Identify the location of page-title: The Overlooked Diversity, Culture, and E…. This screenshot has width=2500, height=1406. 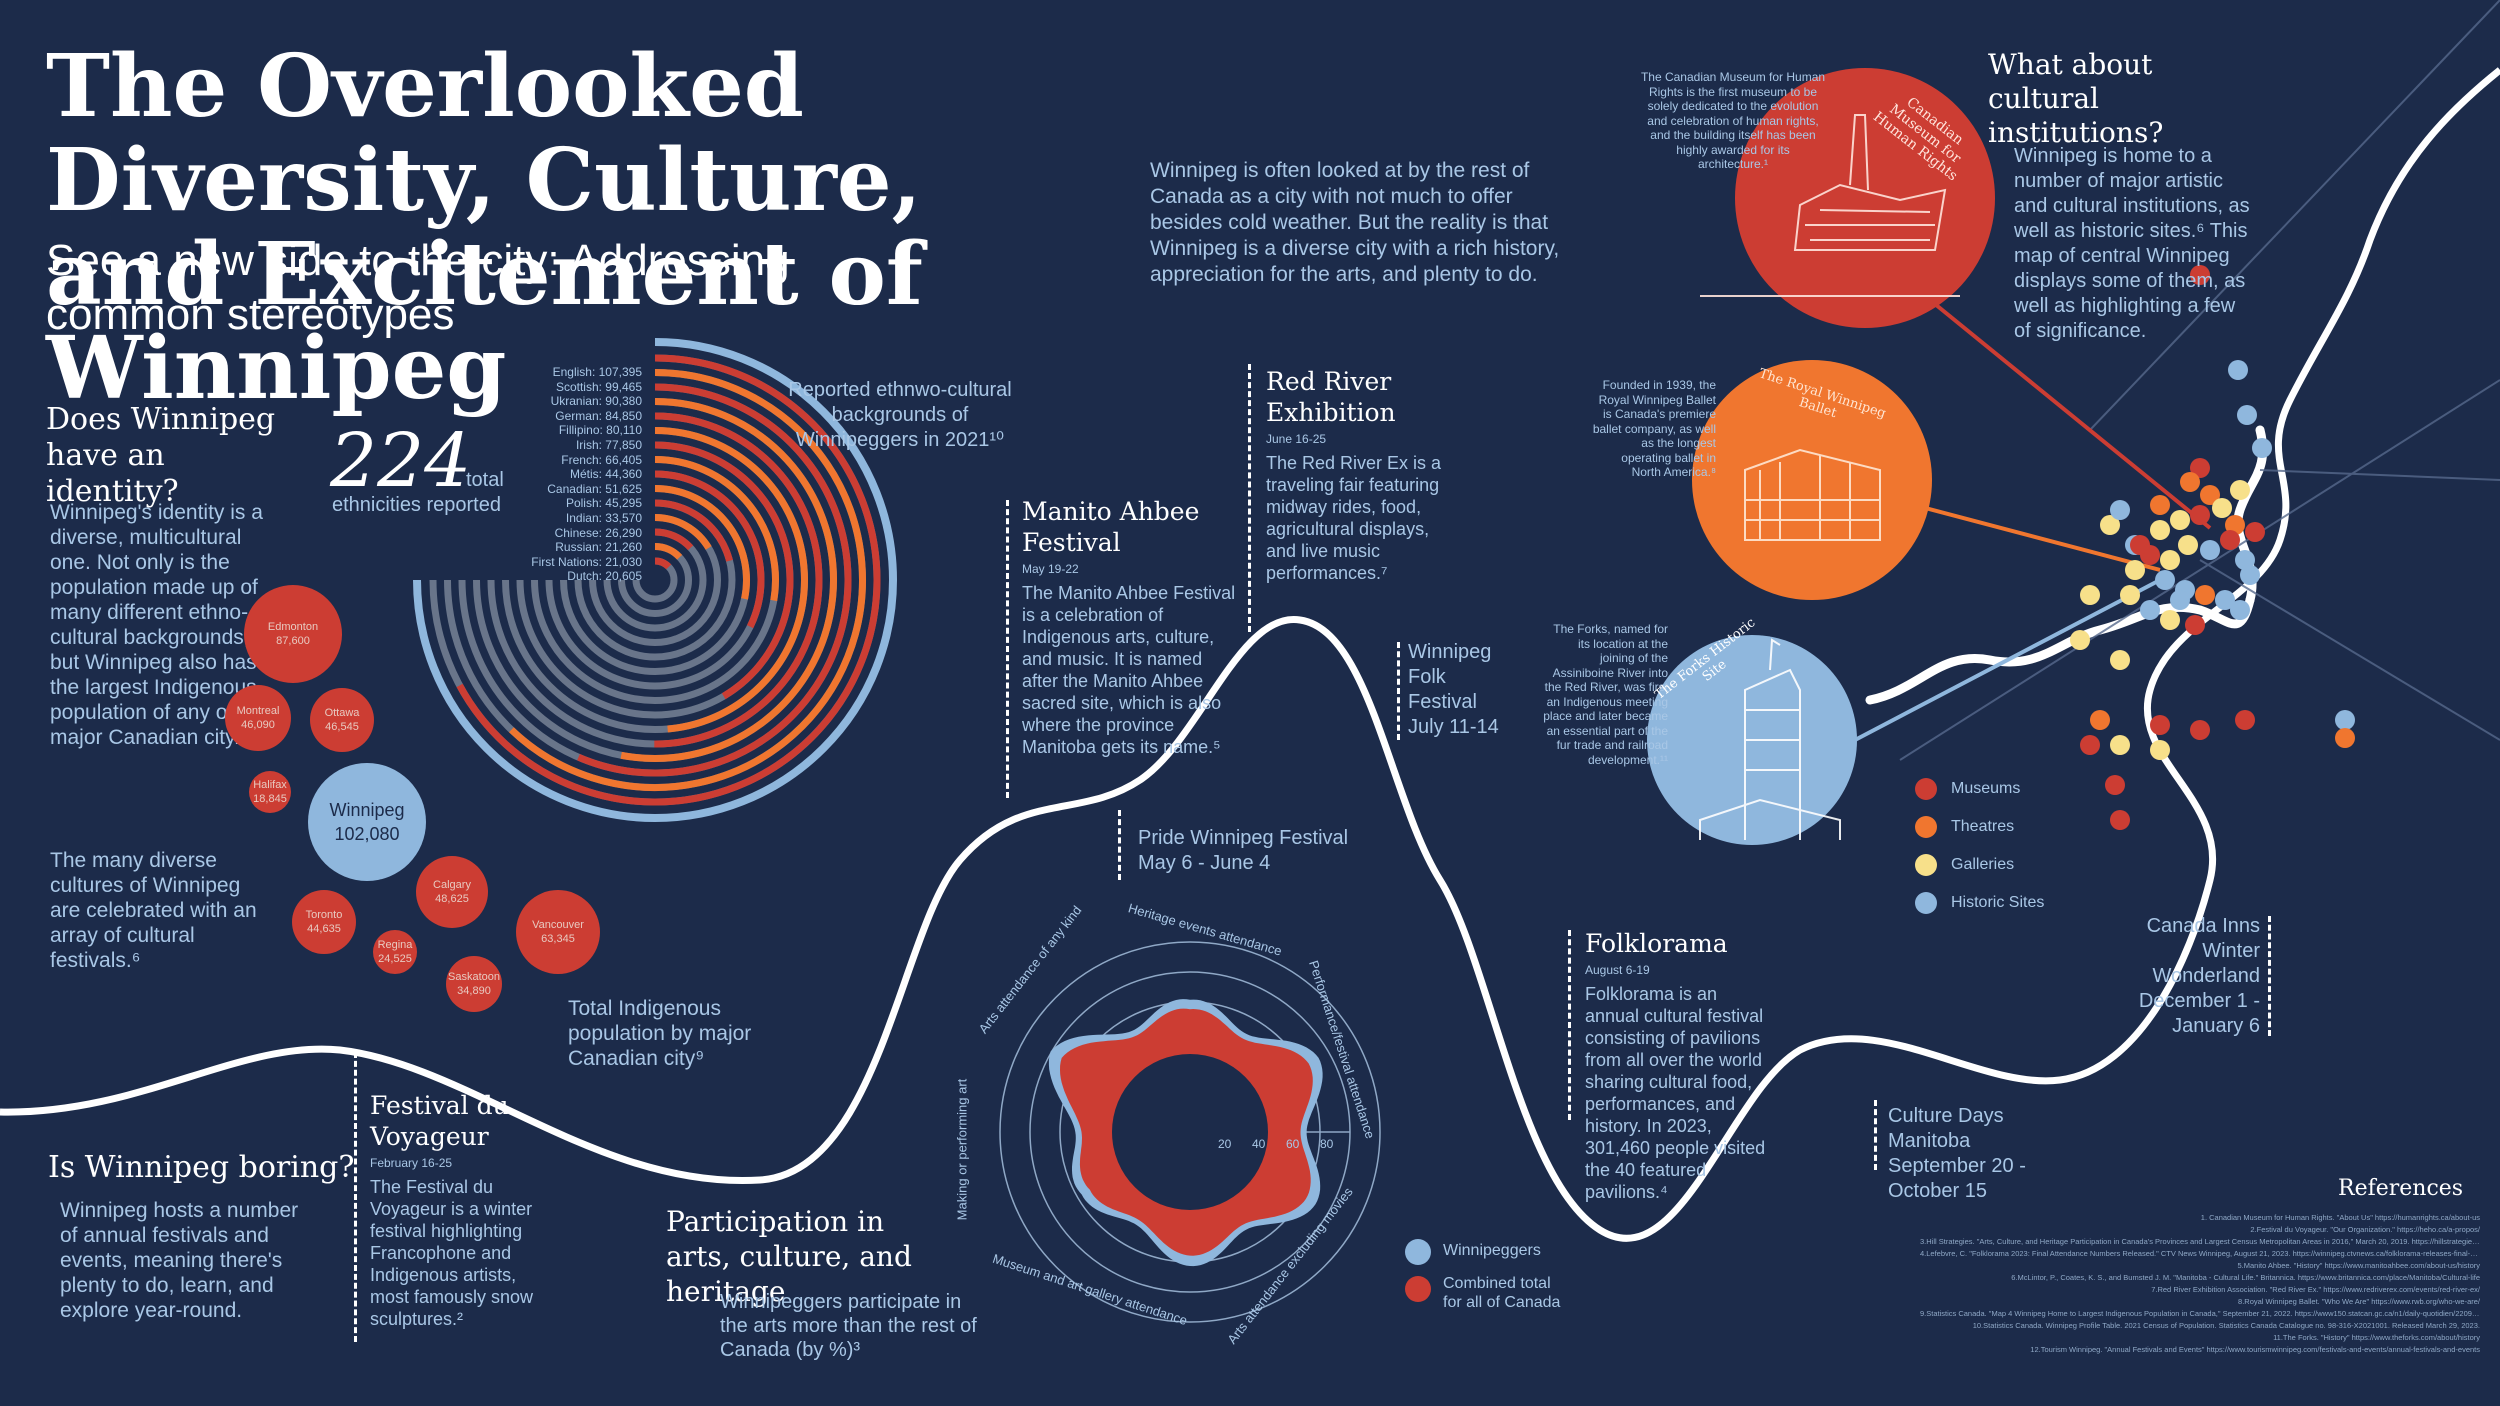
(484, 227).